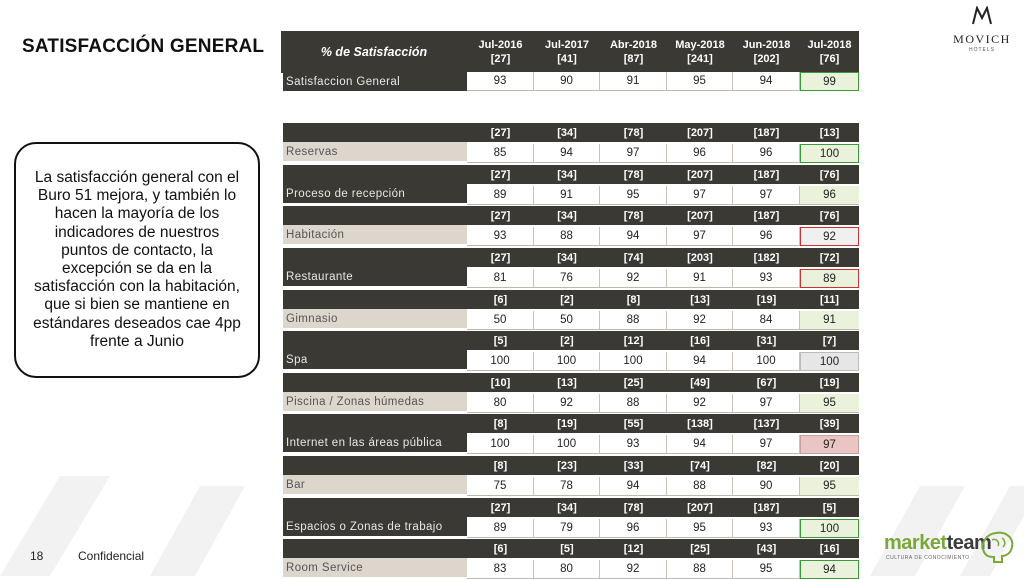 The width and height of the screenshot is (1024, 579). I want to click on sample-size-cell: [31], so click(766, 340).